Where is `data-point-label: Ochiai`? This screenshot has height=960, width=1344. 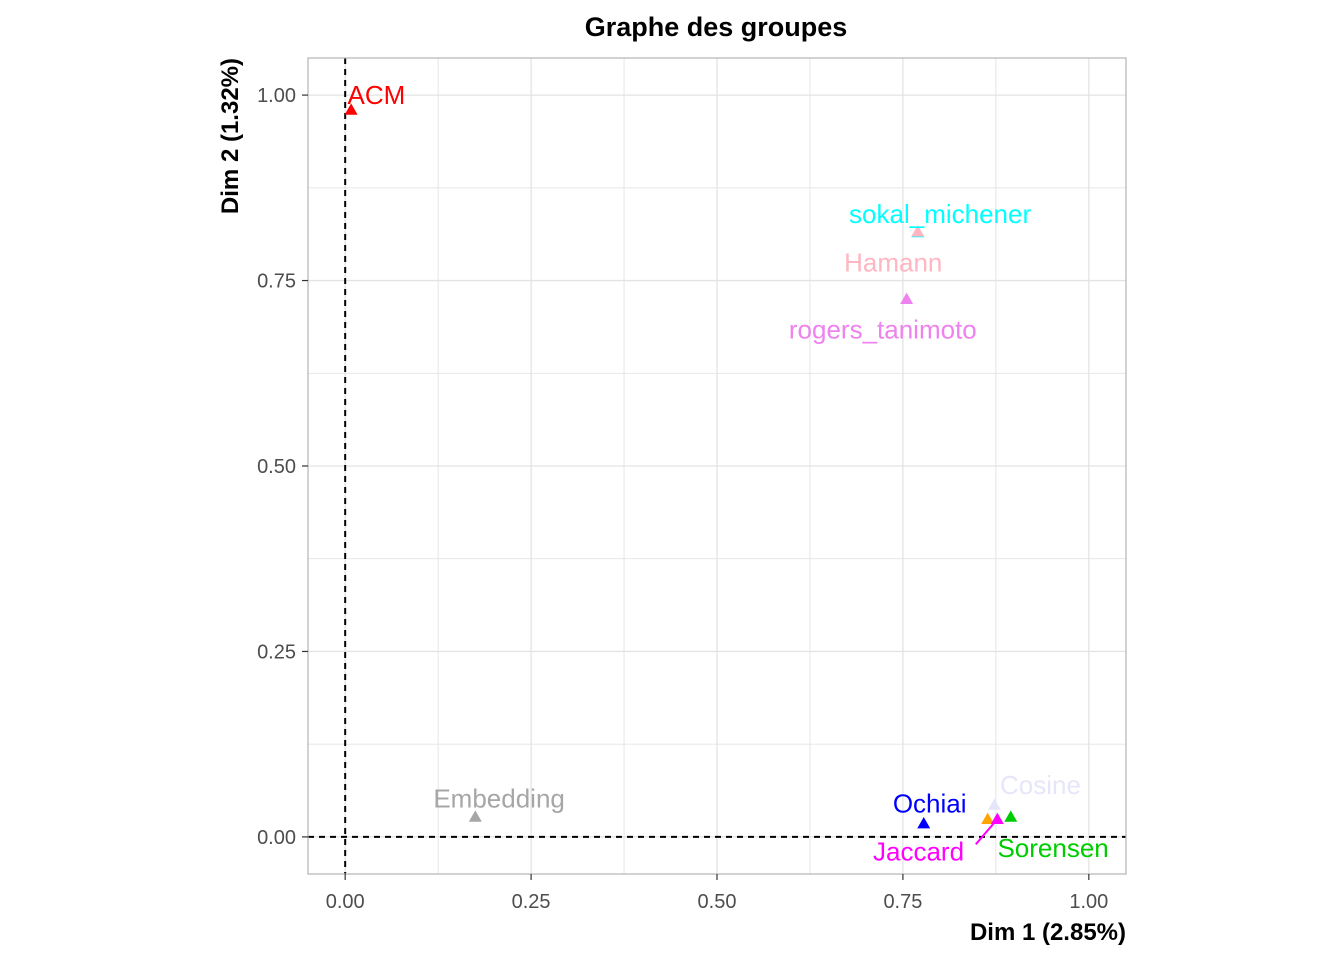 data-point-label: Ochiai is located at coordinates (930, 804).